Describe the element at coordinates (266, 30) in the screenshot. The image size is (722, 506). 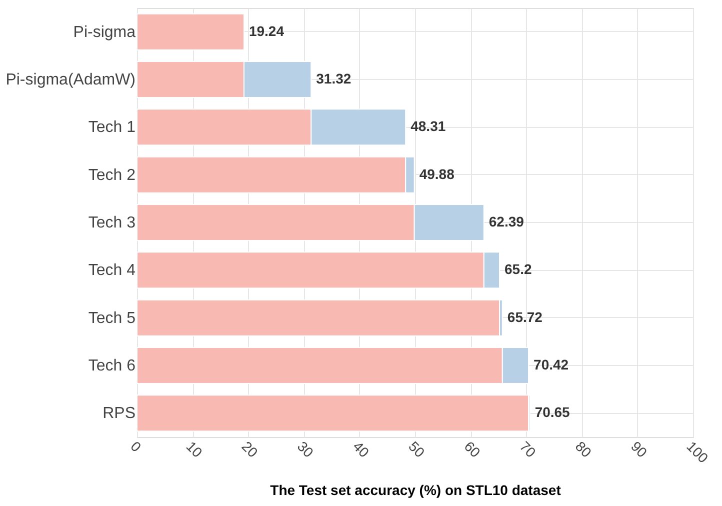
I see `total-label: 19.24` at that location.